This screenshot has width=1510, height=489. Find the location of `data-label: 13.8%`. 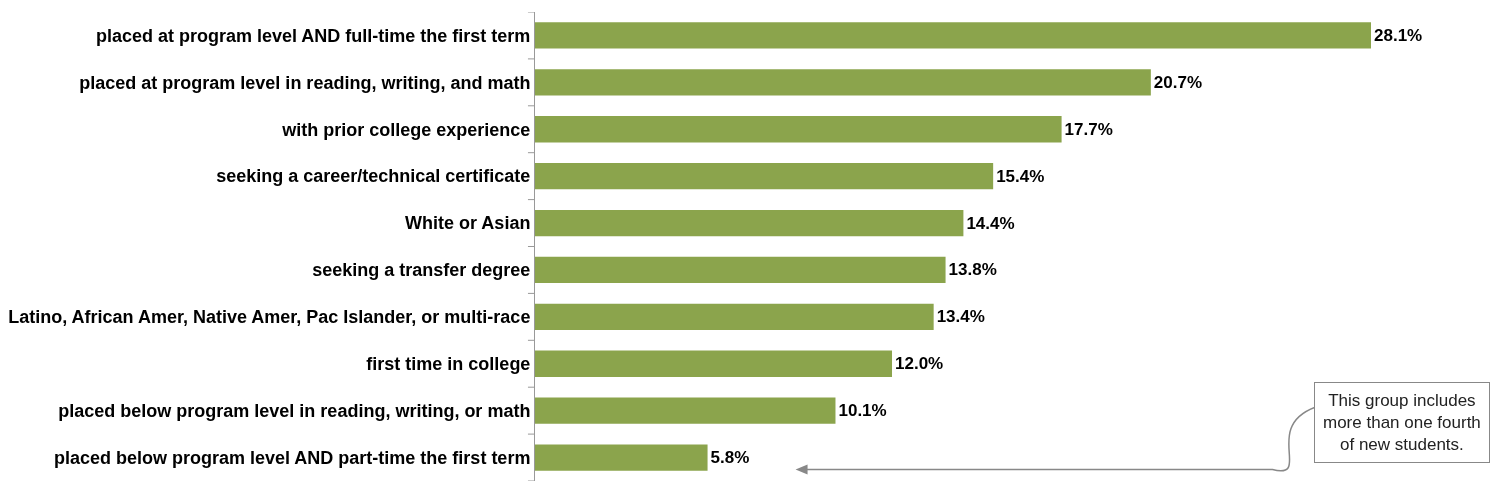

data-label: 13.8% is located at coordinates (972, 270).